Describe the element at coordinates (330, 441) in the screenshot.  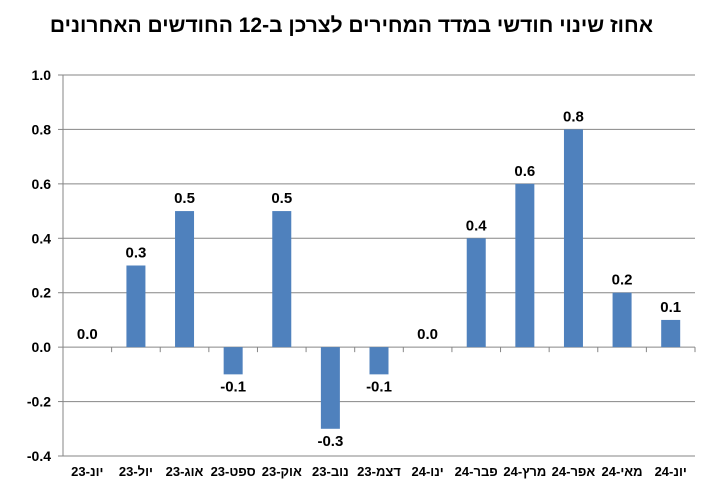
I see `data-label: -0.3` at that location.